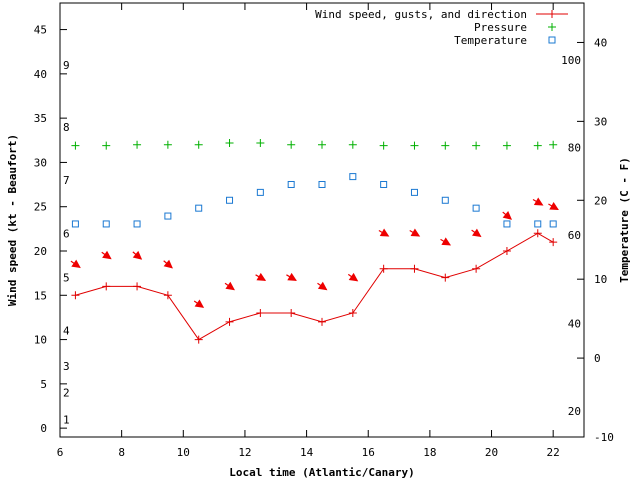 The width and height of the screenshot is (640, 480). What do you see at coordinates (66, 278) in the screenshot?
I see `beaufort-label: 5` at bounding box center [66, 278].